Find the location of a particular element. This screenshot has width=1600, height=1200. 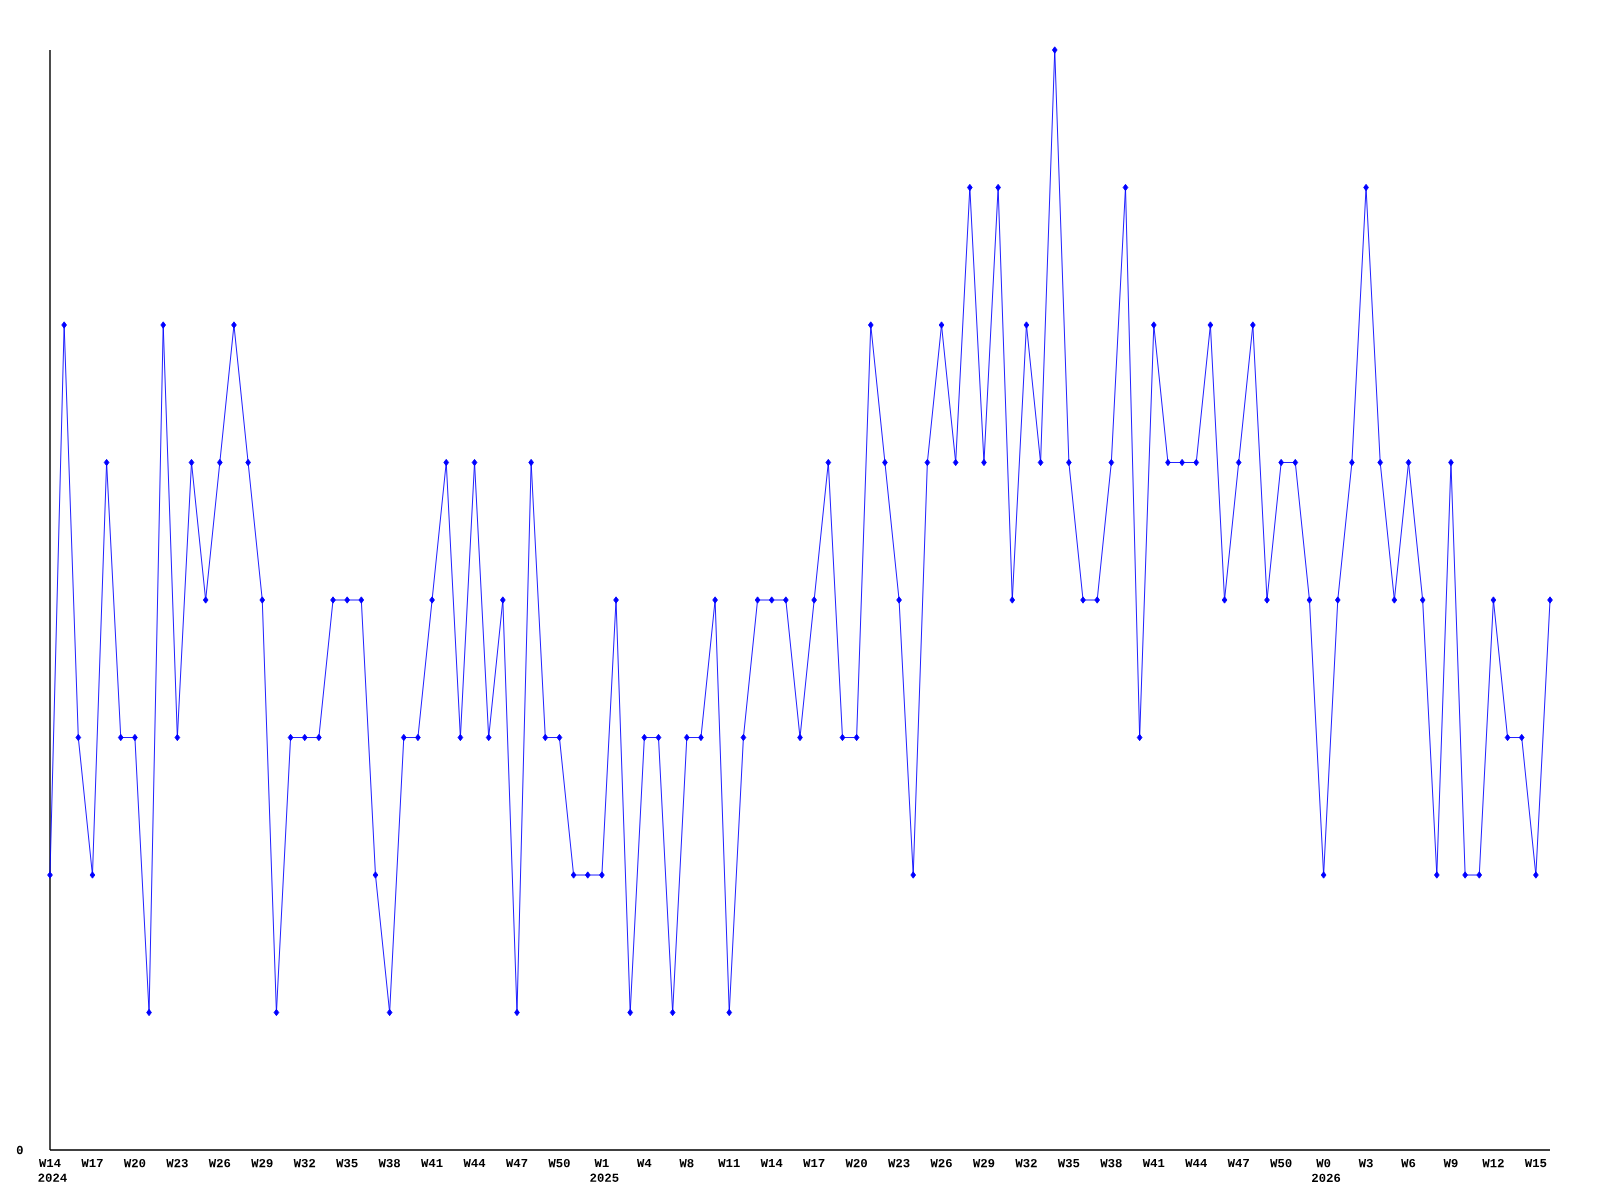

x-tick-label: W1 2025 is located at coordinates (604, 1170).